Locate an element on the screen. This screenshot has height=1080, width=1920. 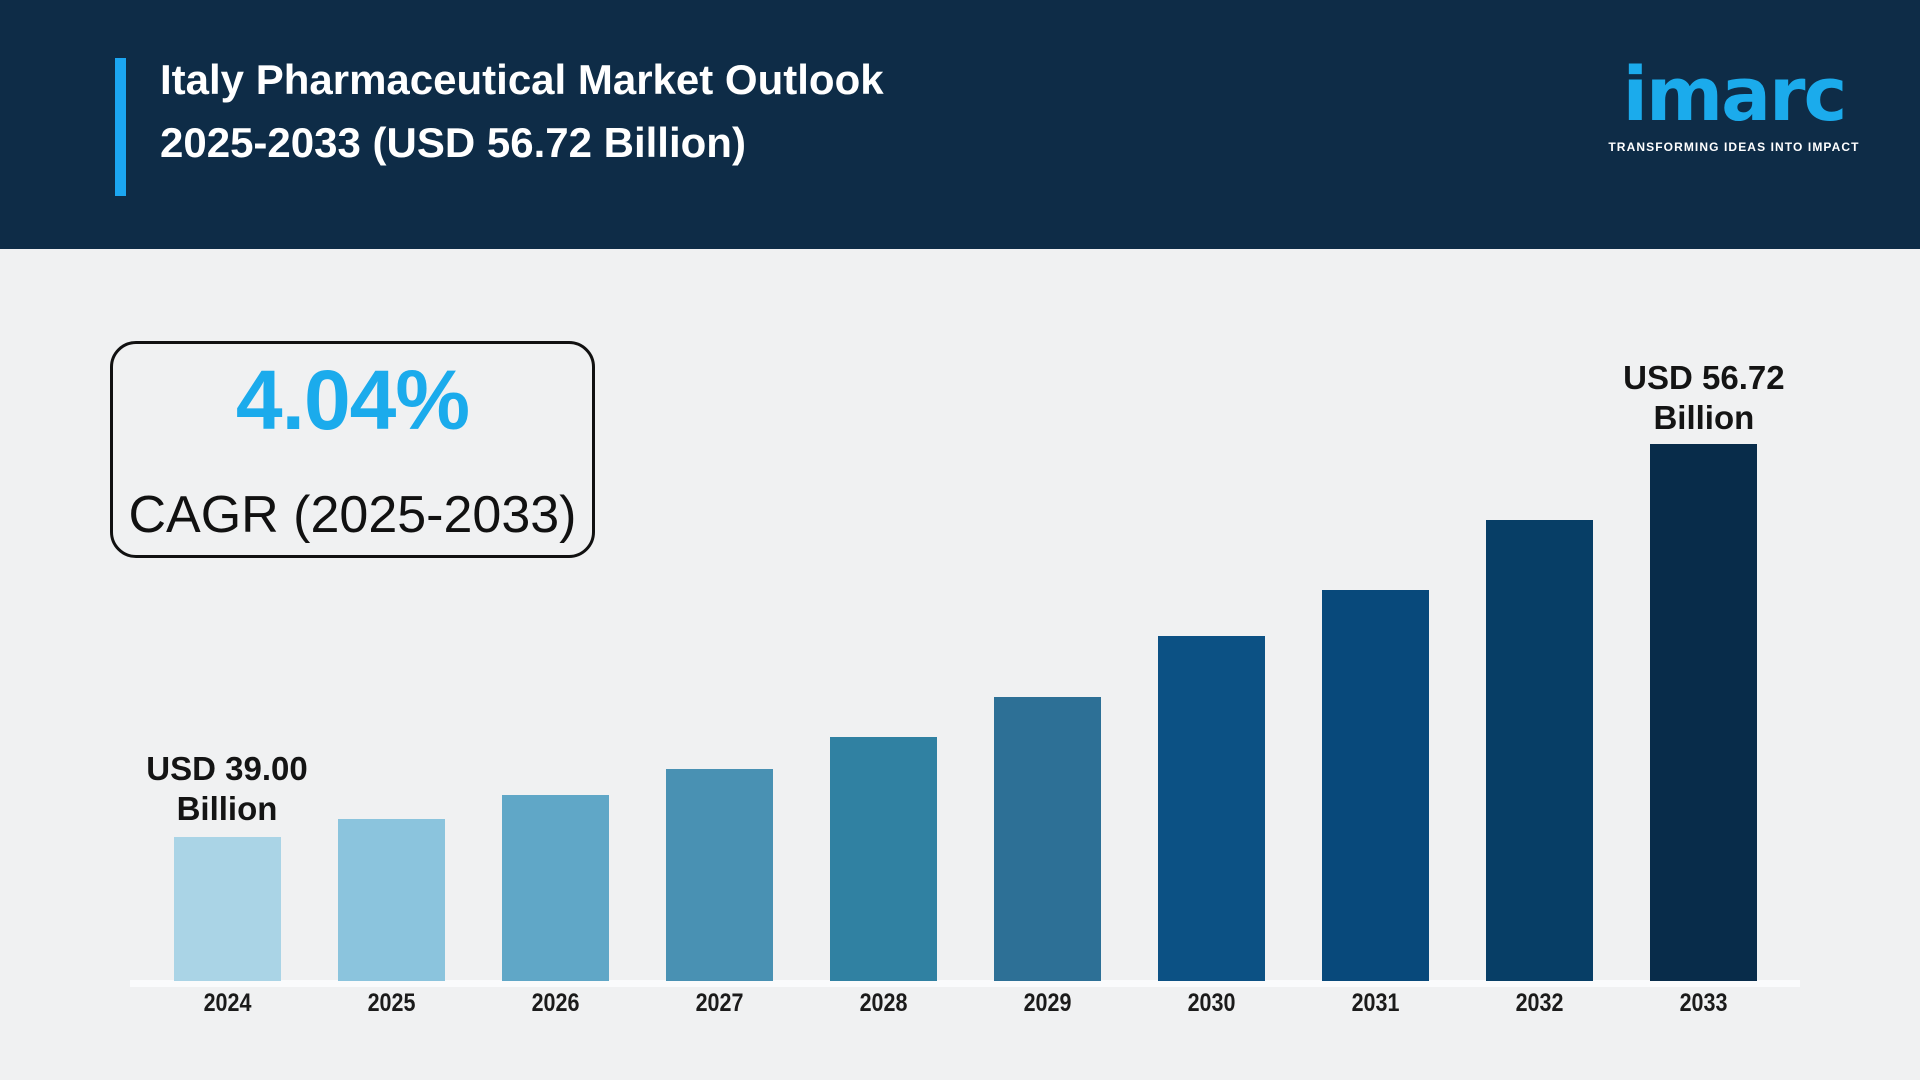
page-title-line2: 2025-2033 (USD 56.72 Billion) is located at coordinates (453, 142).